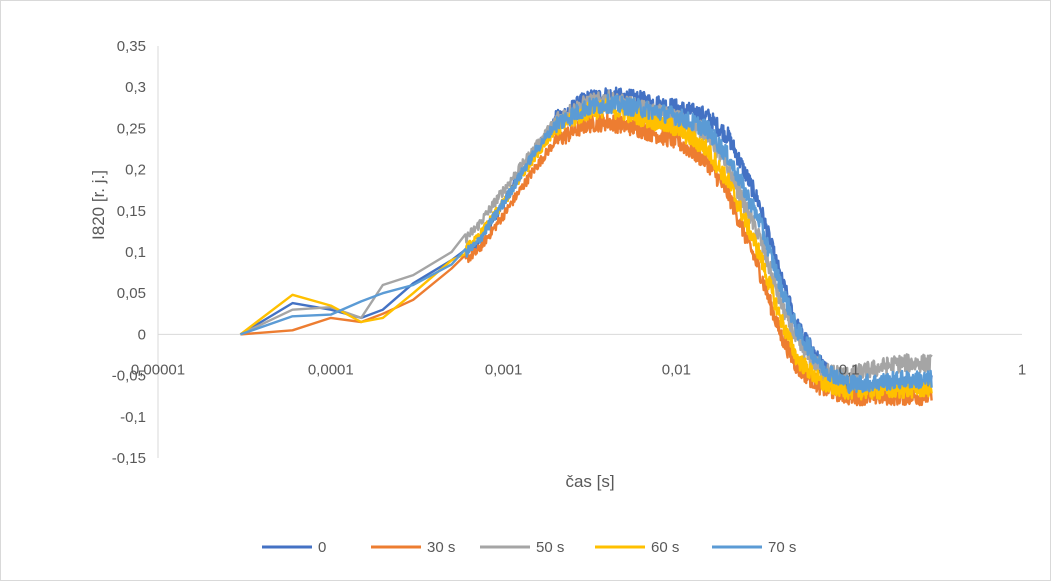 The height and width of the screenshot is (581, 1051). What do you see at coordinates (665, 547) in the screenshot?
I see `legend-label: 60 s` at bounding box center [665, 547].